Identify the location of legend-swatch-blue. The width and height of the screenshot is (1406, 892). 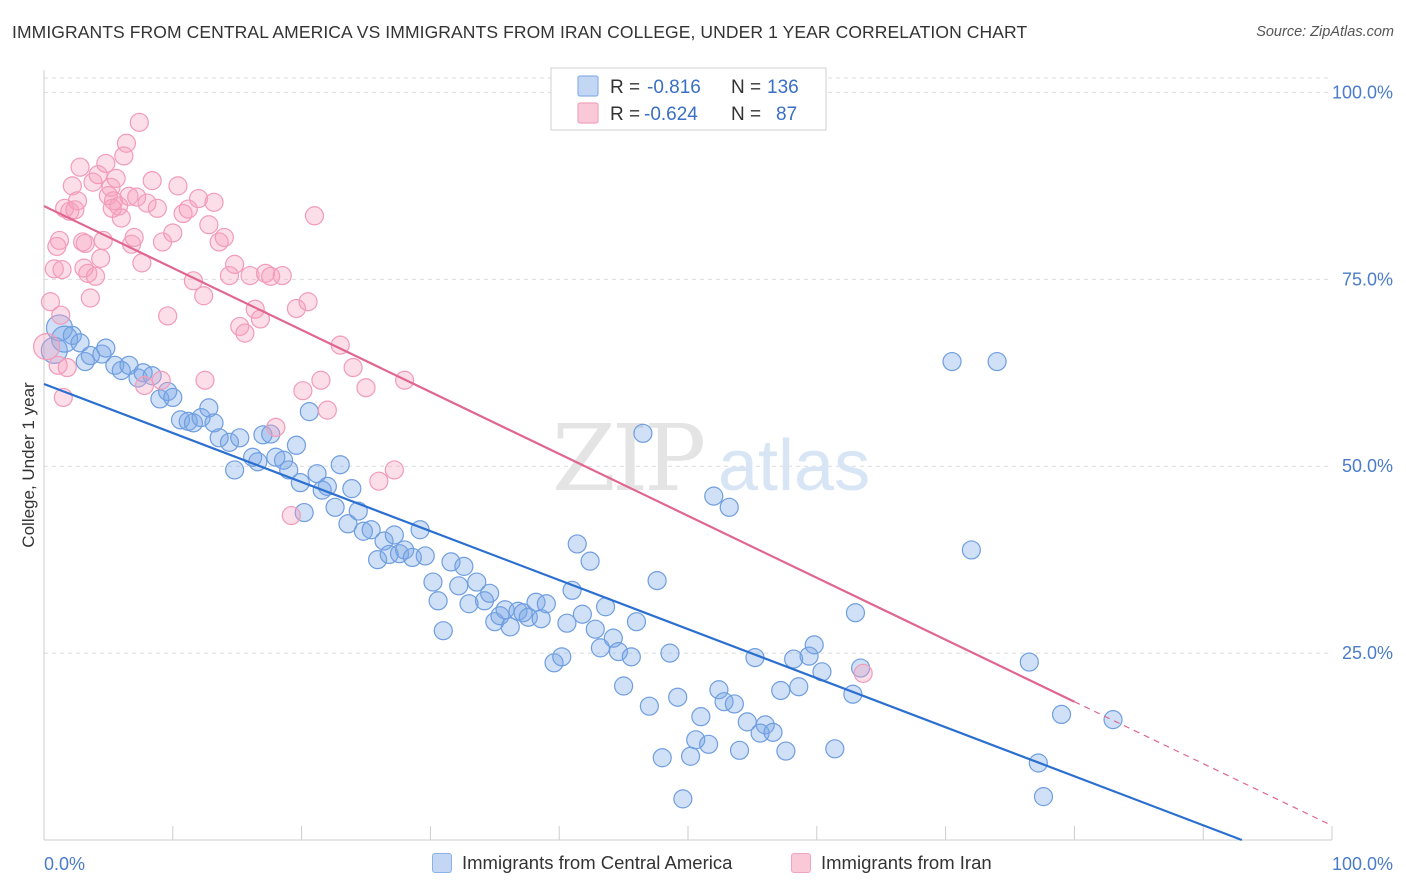
(588, 86).